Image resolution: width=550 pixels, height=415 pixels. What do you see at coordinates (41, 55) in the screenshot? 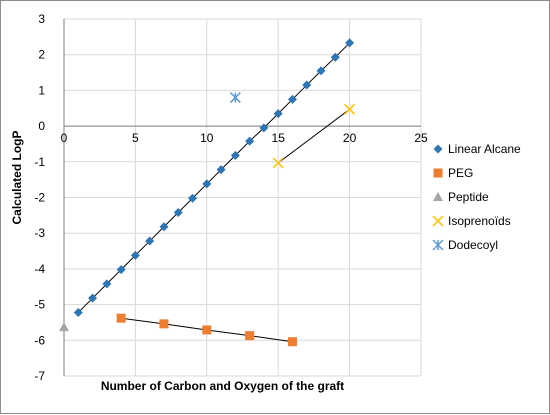
I see `y-tick-label: 2` at bounding box center [41, 55].